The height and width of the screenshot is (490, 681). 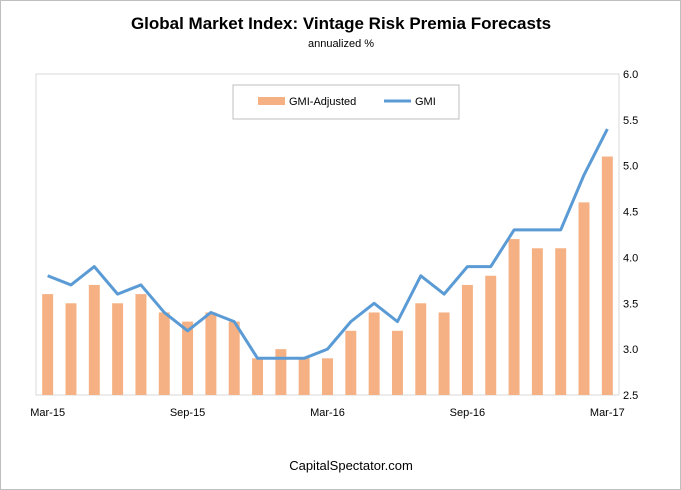 I want to click on y-tick-label: 5.5, so click(x=630, y=121).